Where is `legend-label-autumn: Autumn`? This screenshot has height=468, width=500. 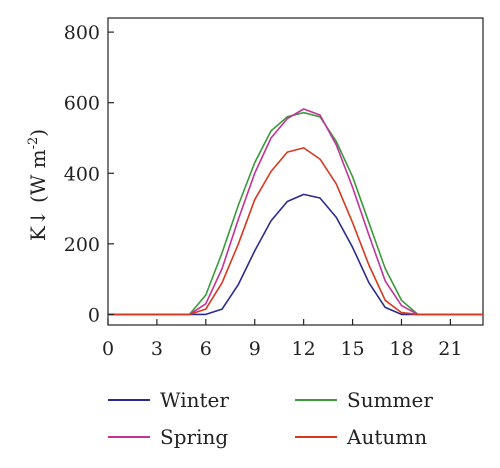 legend-label-autumn: Autumn is located at coordinates (386, 437).